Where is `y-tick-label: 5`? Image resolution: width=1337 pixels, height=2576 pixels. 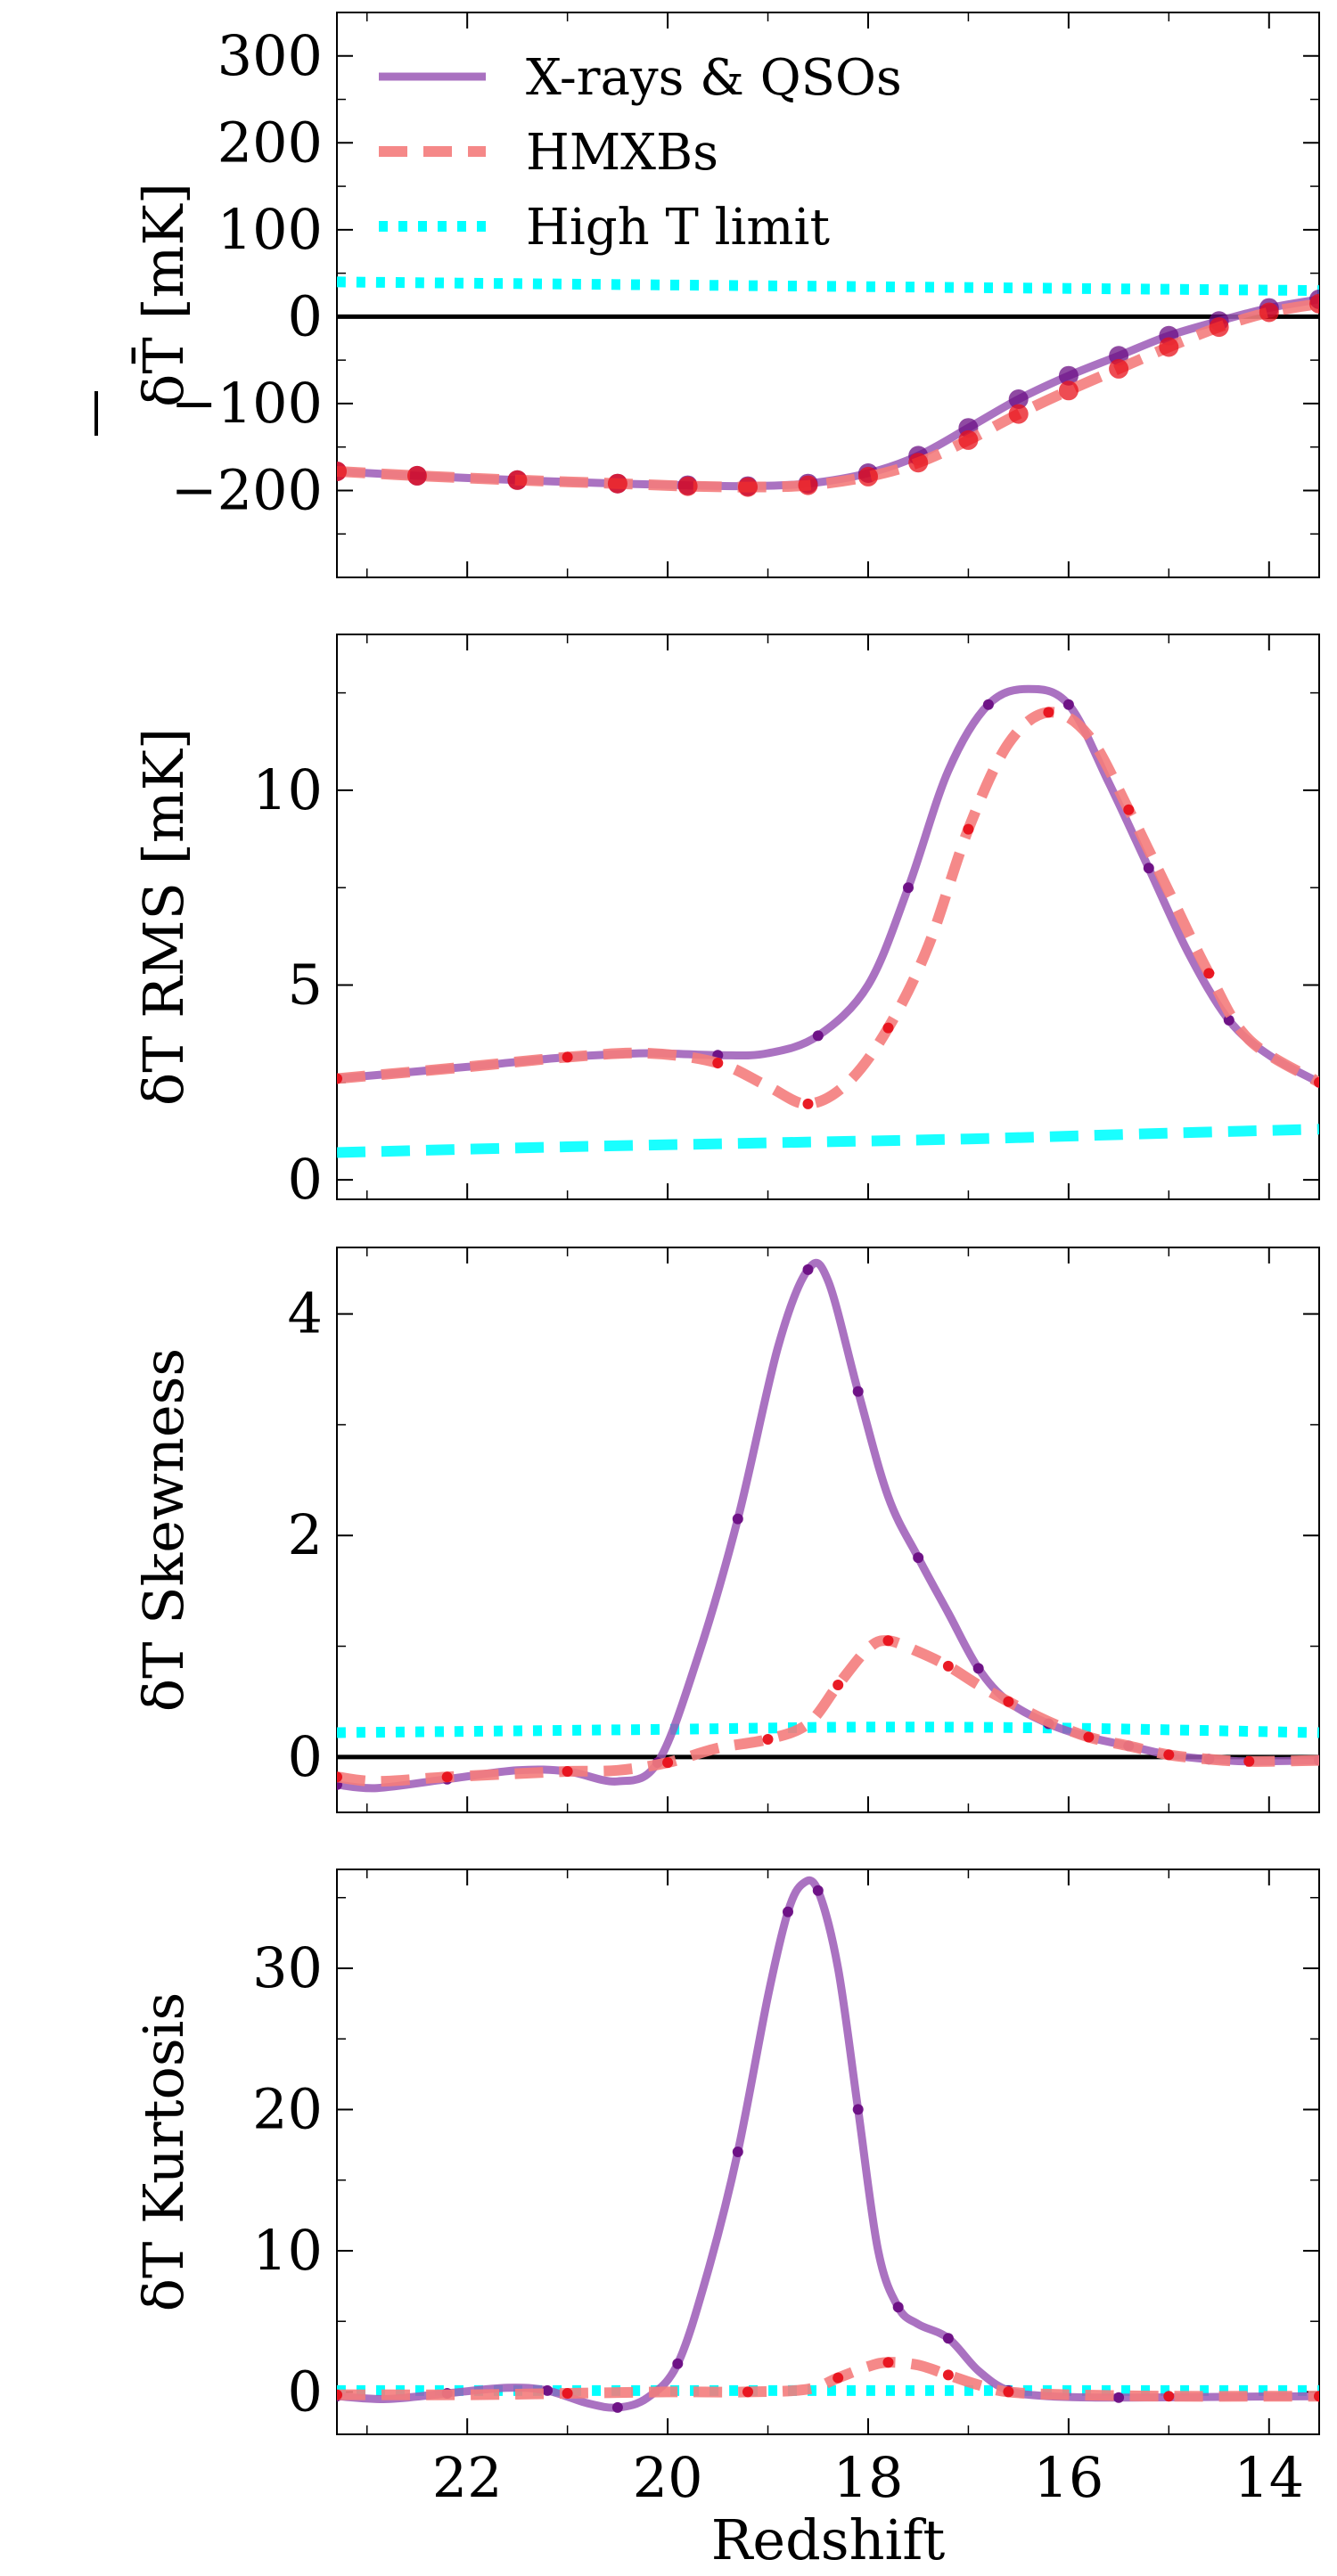 y-tick-label: 5 is located at coordinates (305, 985).